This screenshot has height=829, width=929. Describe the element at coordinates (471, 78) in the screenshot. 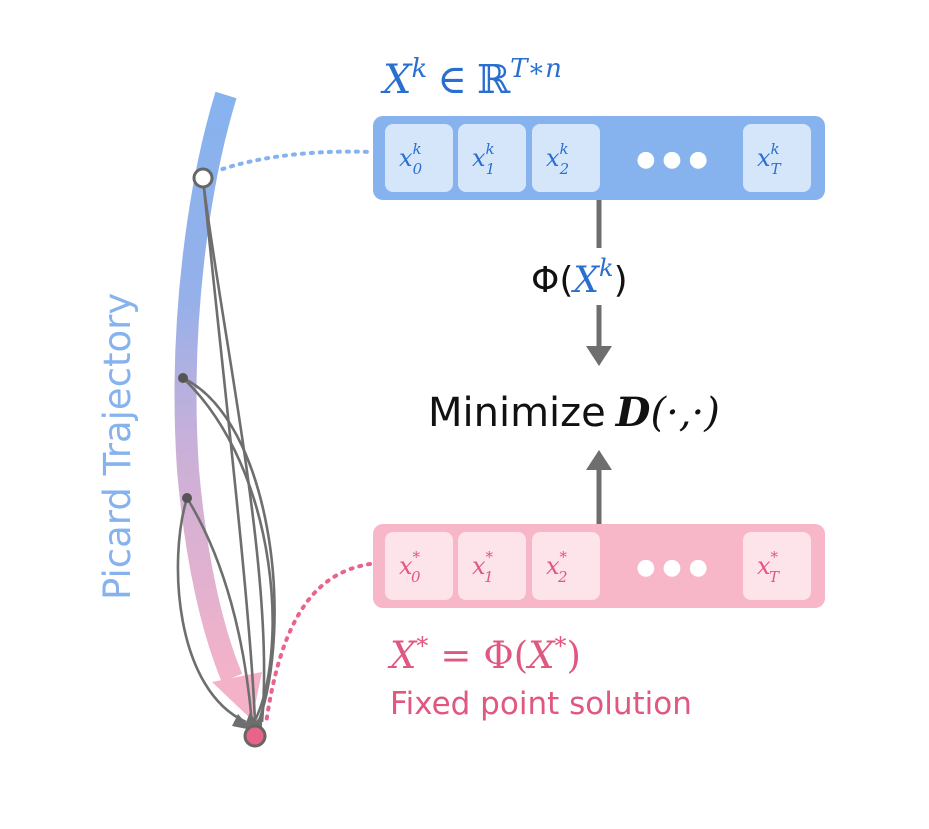

I see `top-vector-title: Xk ∈ ℝT∗n` at that location.